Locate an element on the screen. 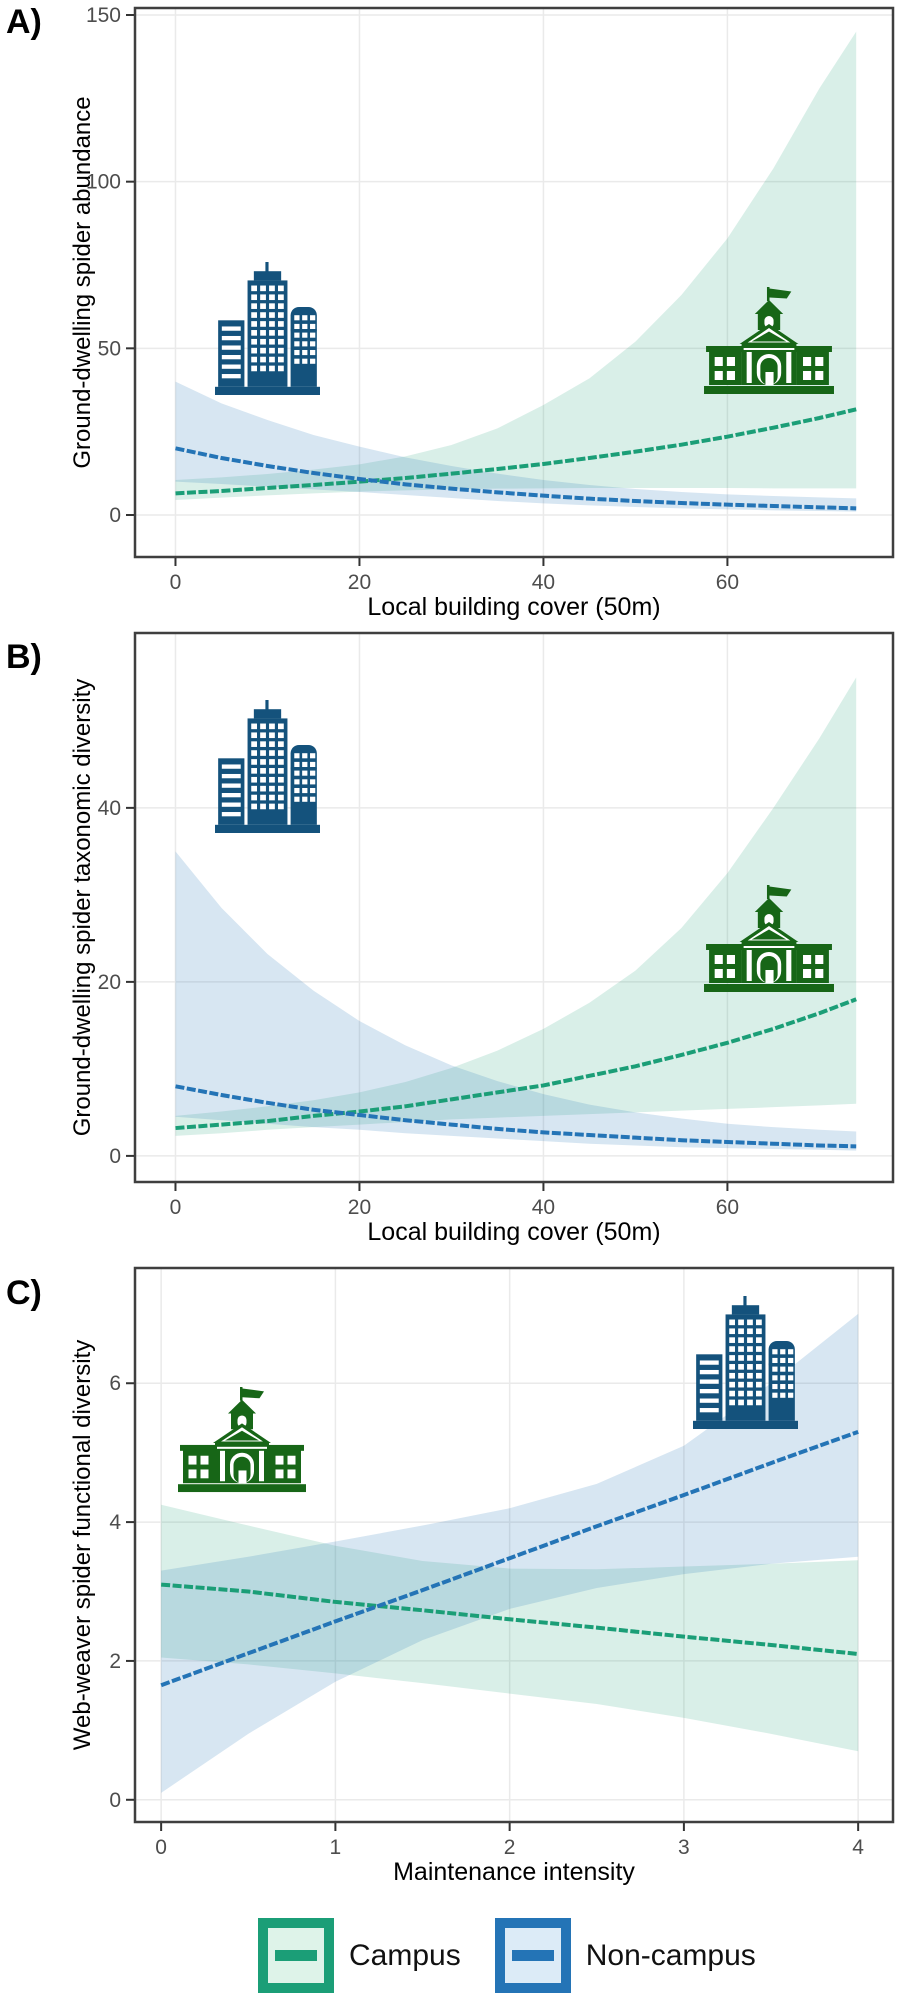 The height and width of the screenshot is (2000, 901). campus-legend-key-icon is located at coordinates (296, 1955).